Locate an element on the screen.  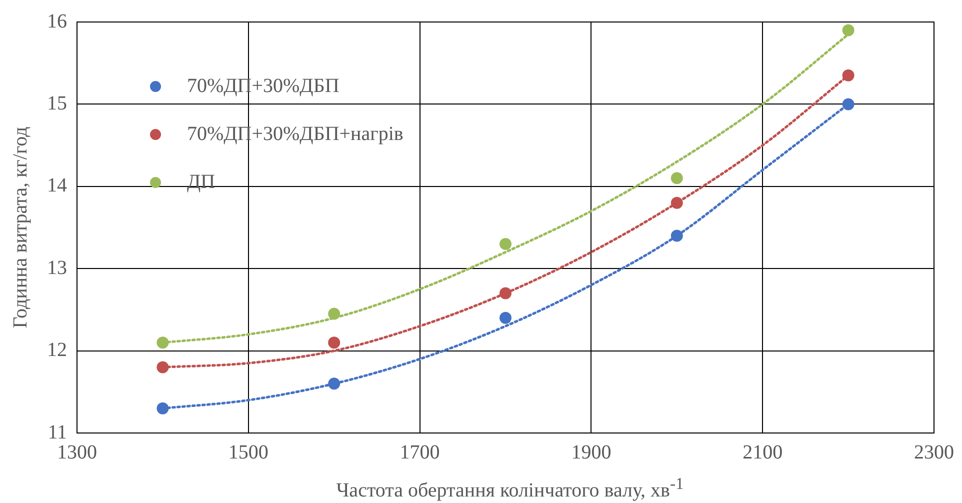
x-tick-label: 1500 is located at coordinates (248, 452).